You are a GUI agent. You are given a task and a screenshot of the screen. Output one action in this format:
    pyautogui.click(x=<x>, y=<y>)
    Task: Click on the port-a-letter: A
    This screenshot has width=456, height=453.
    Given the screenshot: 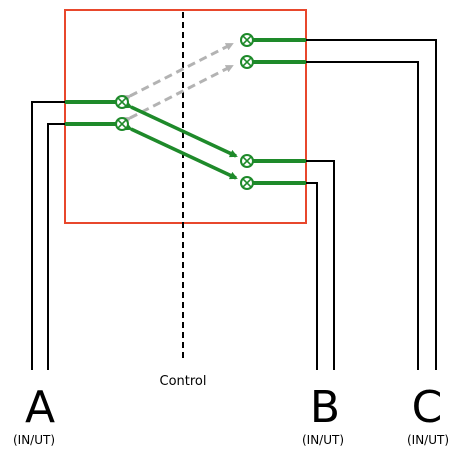 What is the action you would take?
    pyautogui.click(x=40, y=407)
    